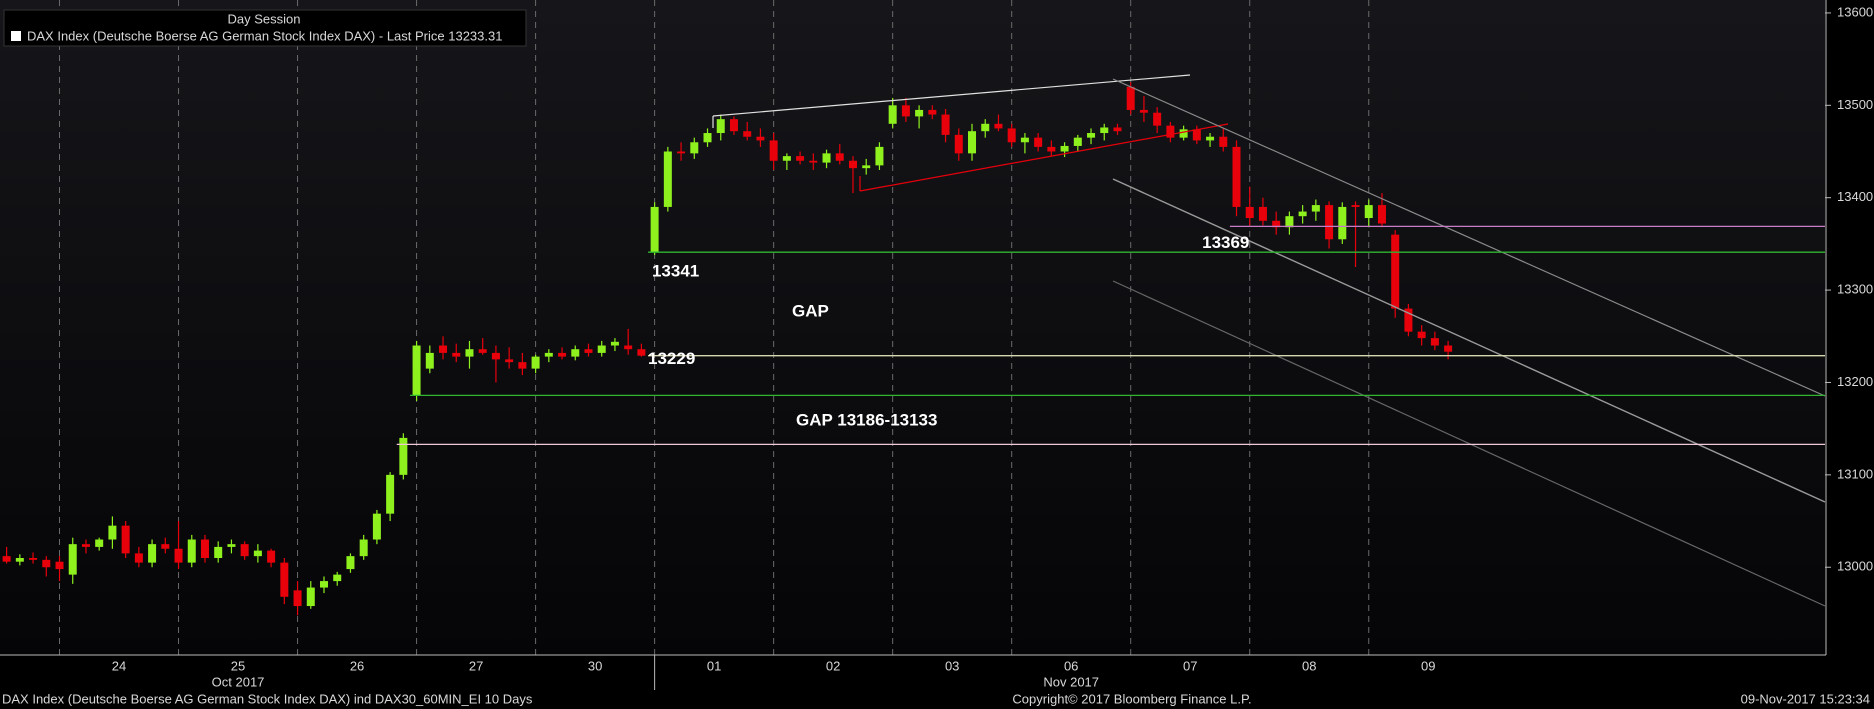  Describe the element at coordinates (1190, 665) in the screenshot. I see `x-tick-label: 07` at that location.